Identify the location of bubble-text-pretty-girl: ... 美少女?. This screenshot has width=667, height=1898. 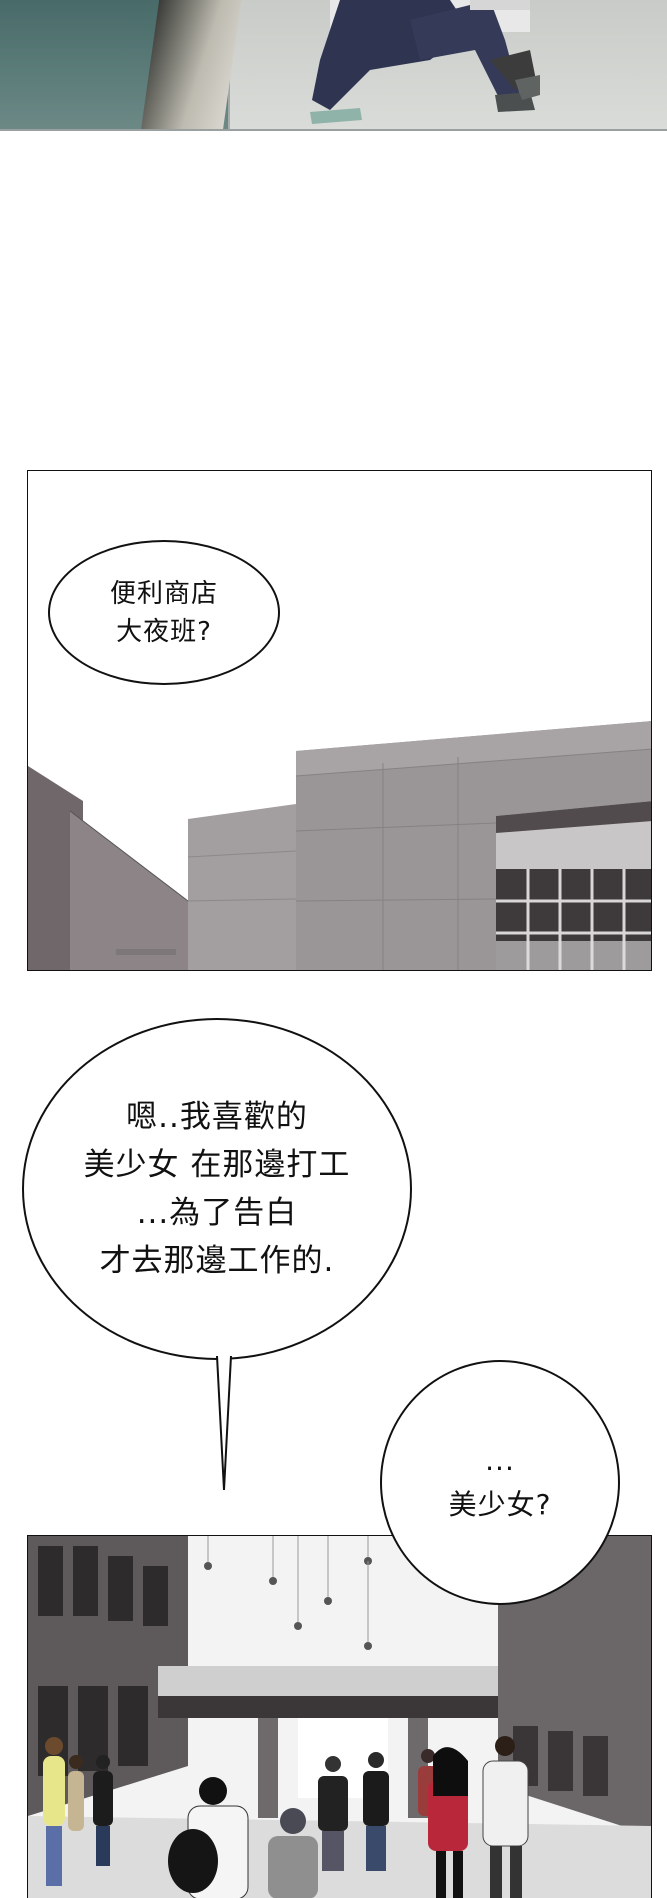
(500, 1482).